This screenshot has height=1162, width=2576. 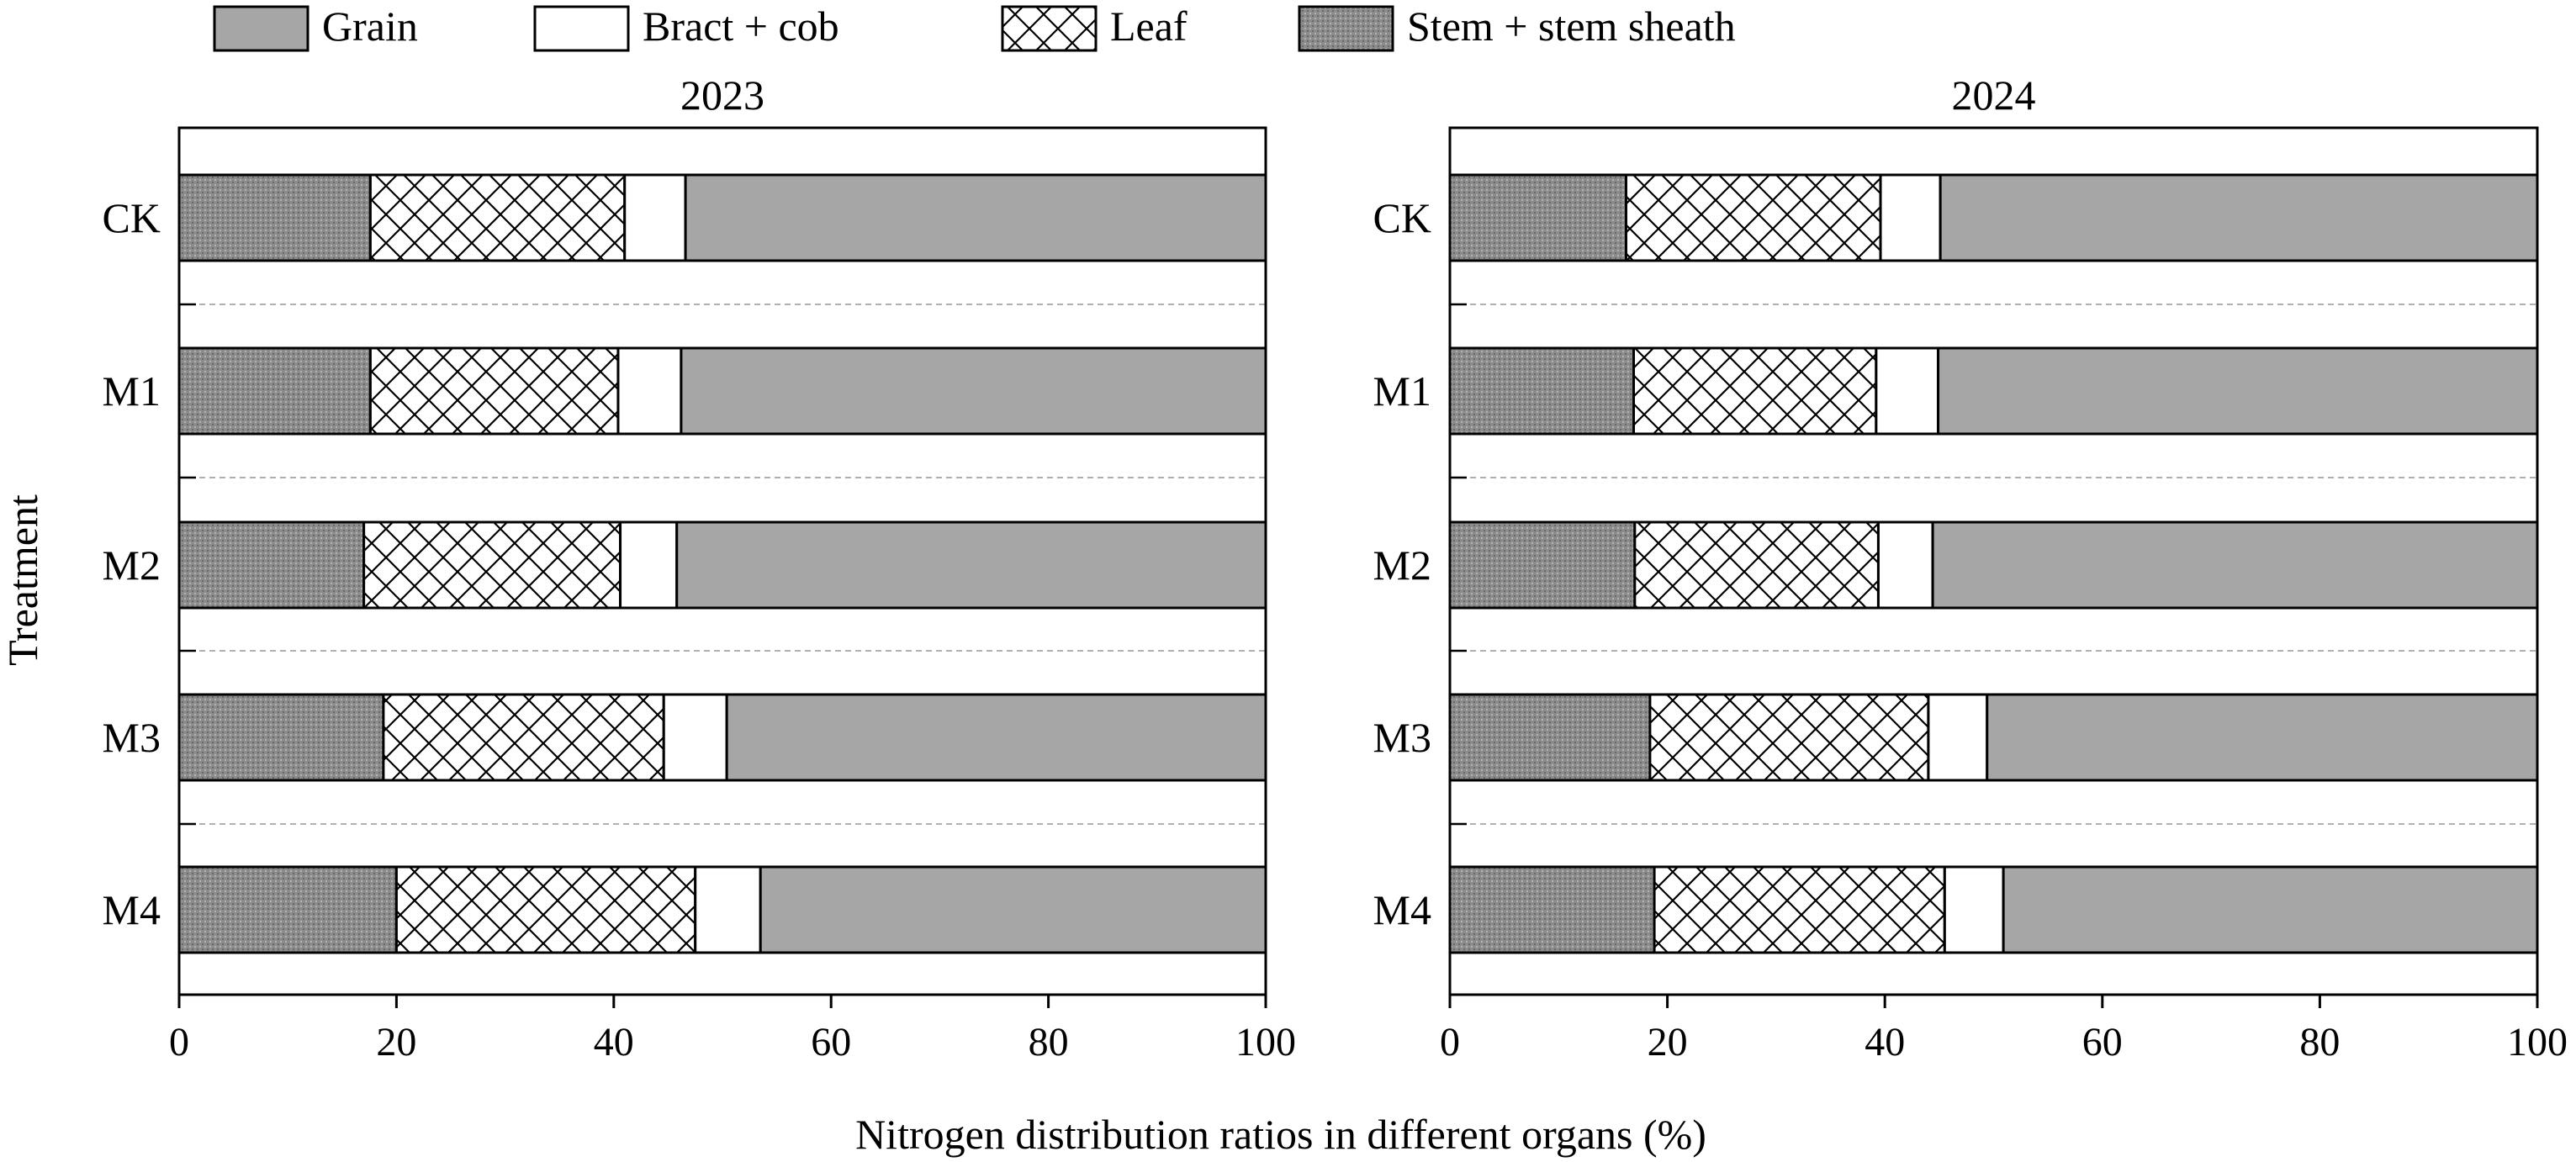 I want to click on legend-item-bract-cob: Bract + cob, so click(x=686, y=27).